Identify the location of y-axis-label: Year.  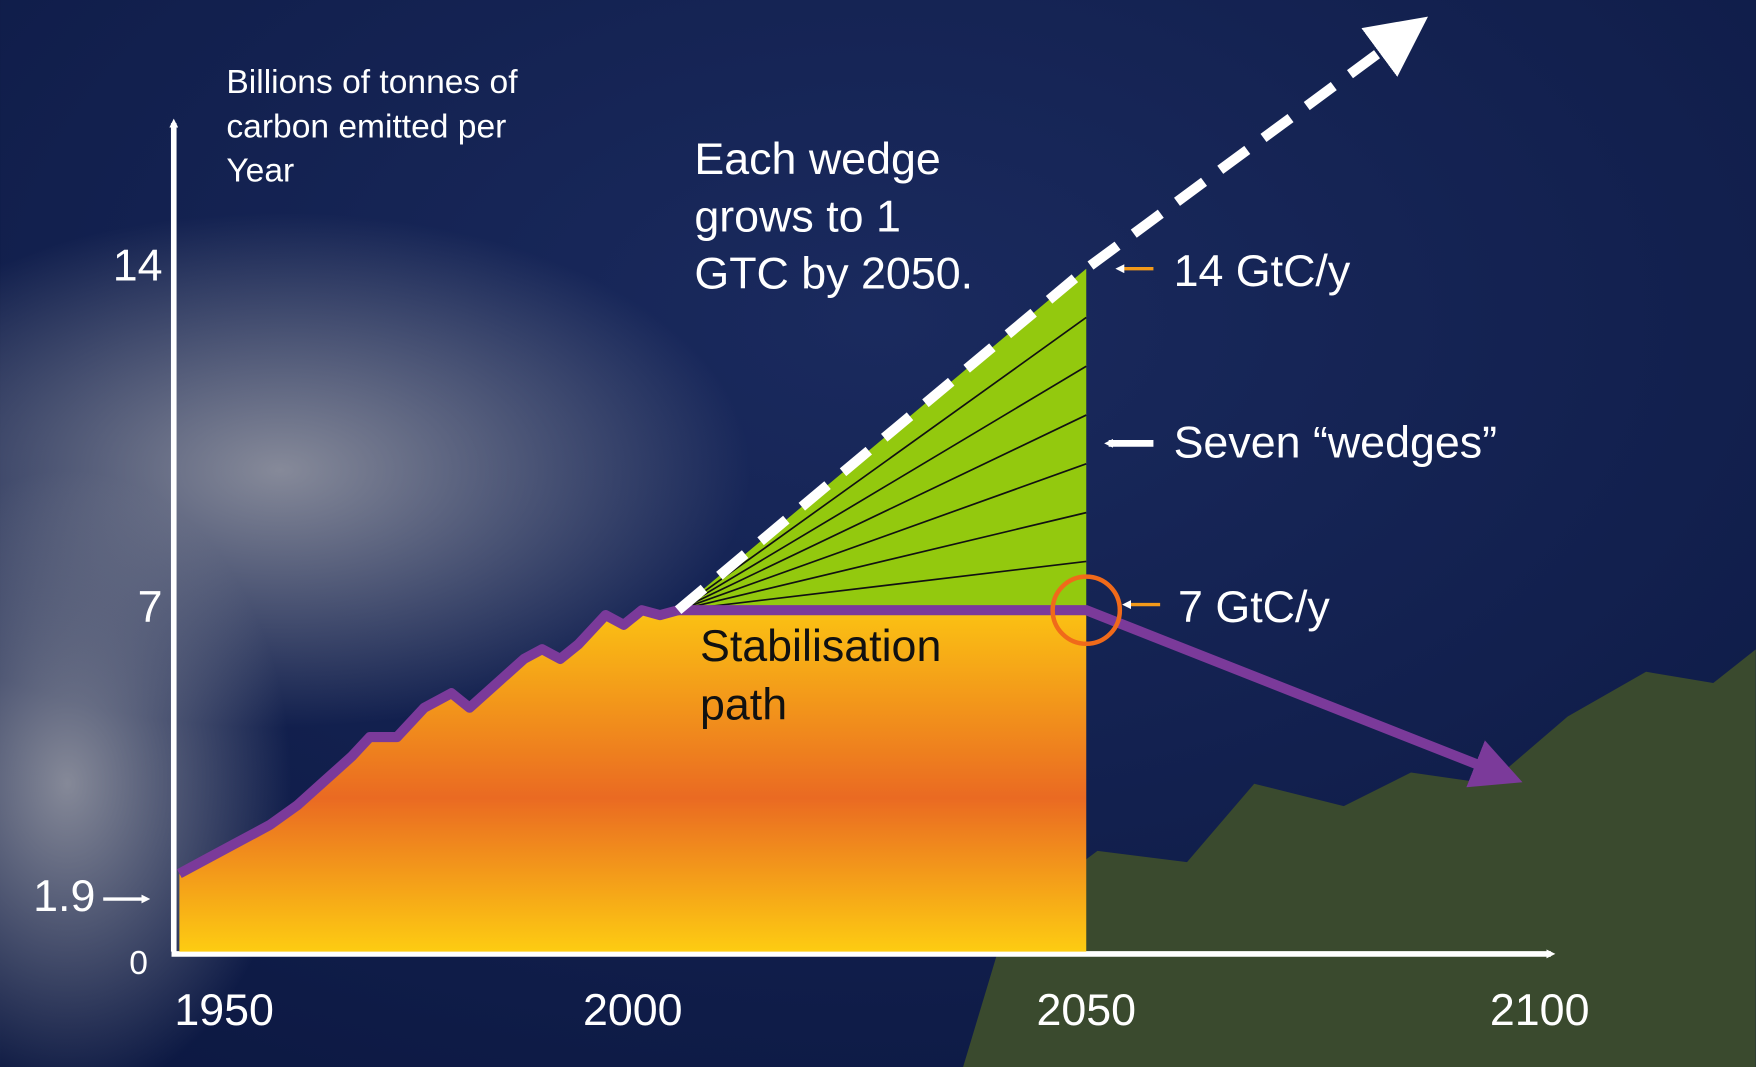
(260, 170).